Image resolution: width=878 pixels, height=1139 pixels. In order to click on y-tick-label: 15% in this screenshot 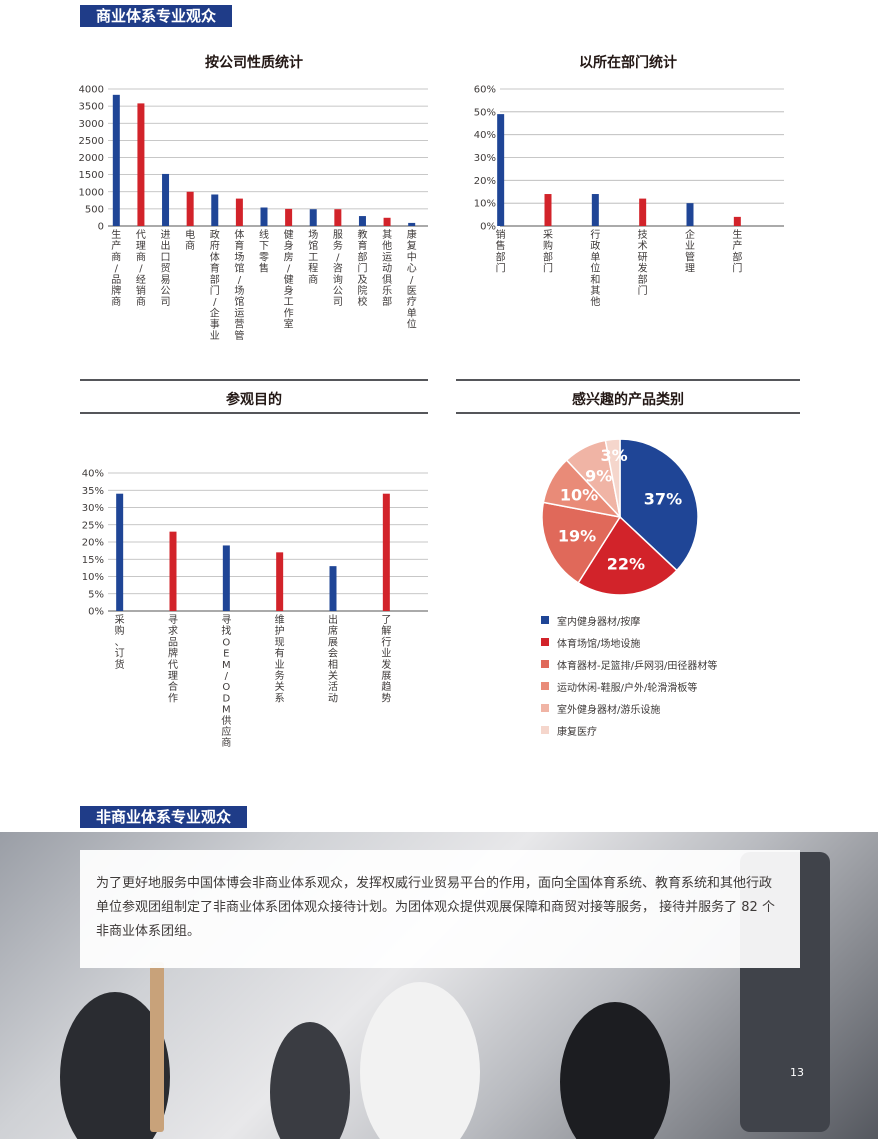, I will do `click(93, 560)`.